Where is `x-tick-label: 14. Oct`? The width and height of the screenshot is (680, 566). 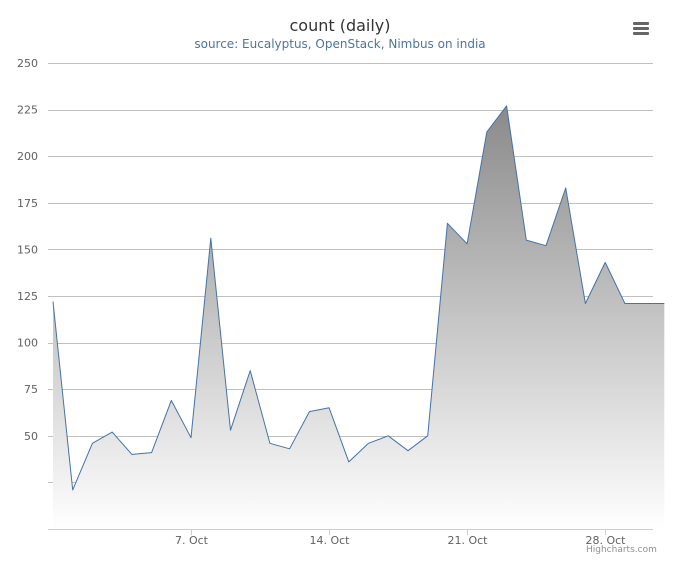 x-tick-label: 14. Oct is located at coordinates (329, 540).